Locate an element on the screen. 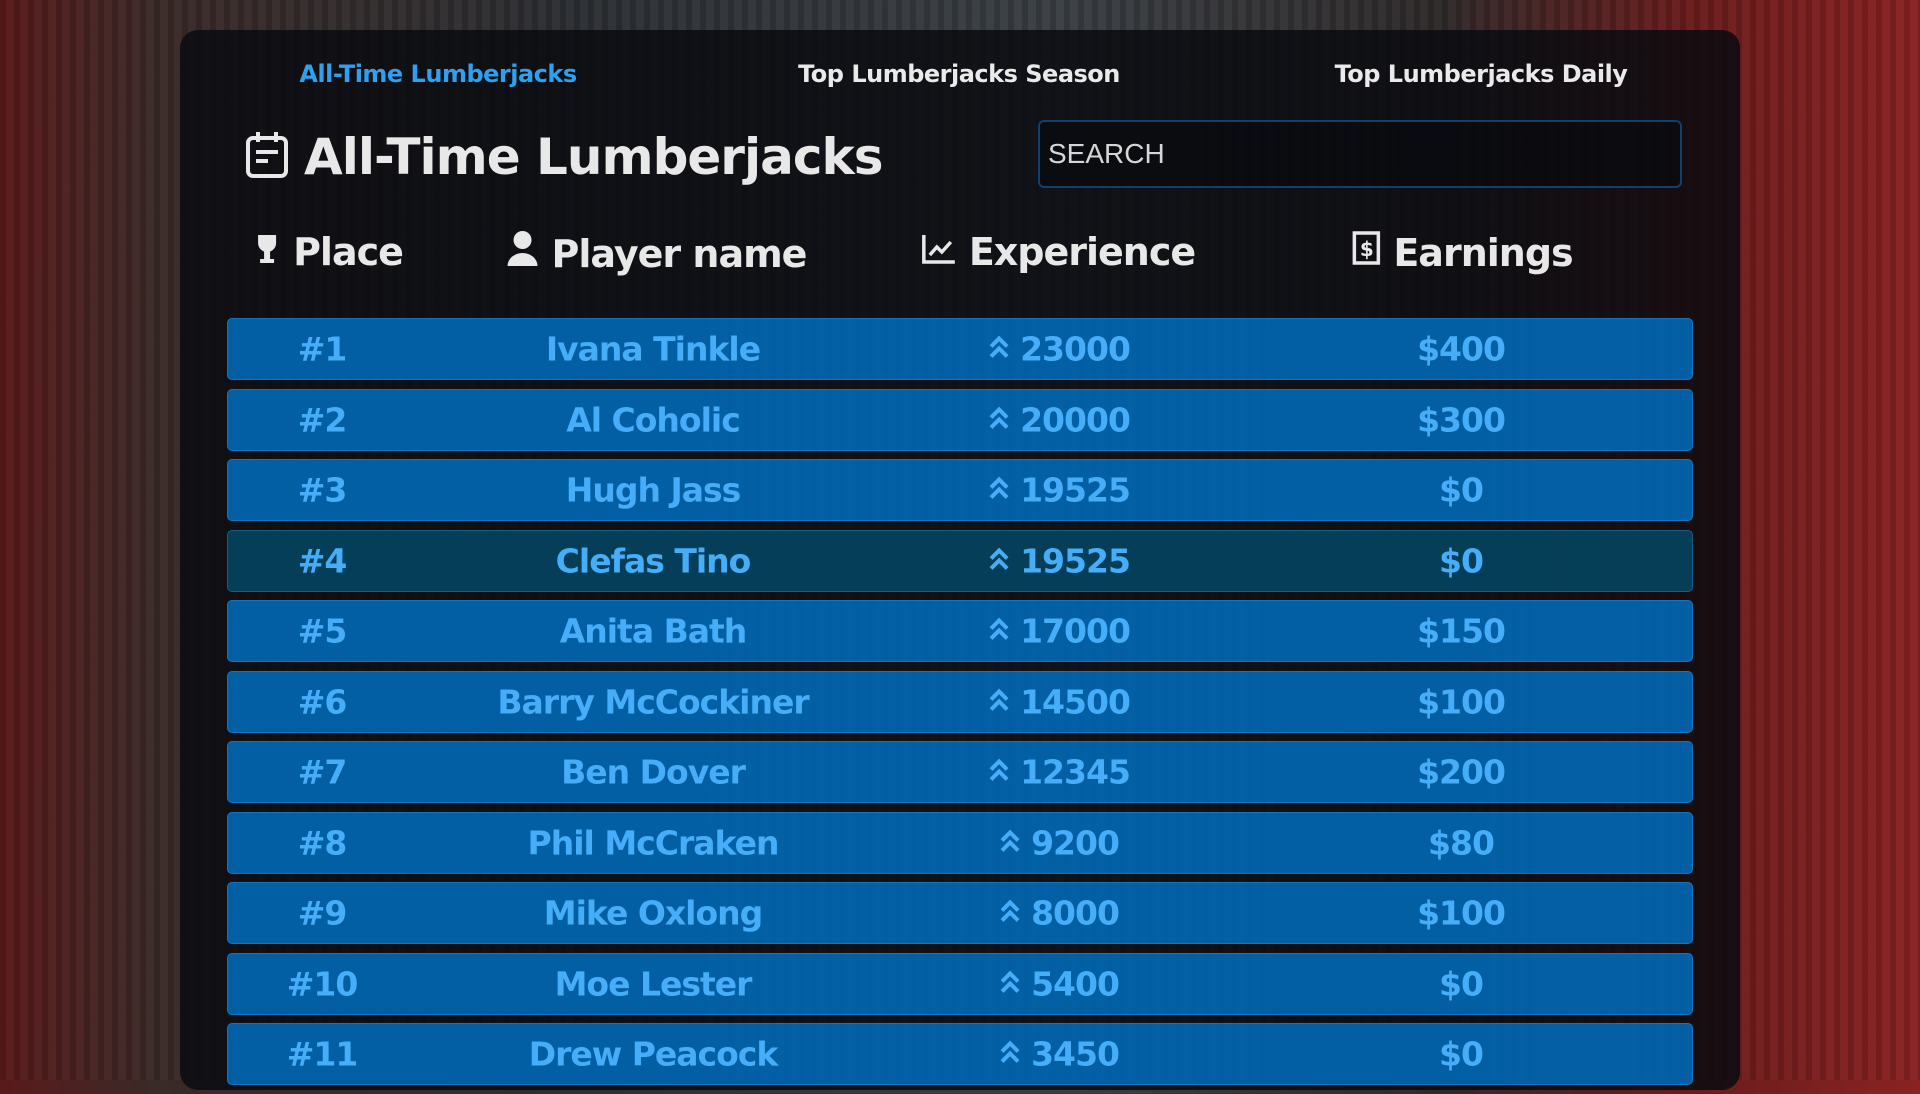 This screenshot has width=1920, height=1094. place-cell: #1 is located at coordinates (322, 349).